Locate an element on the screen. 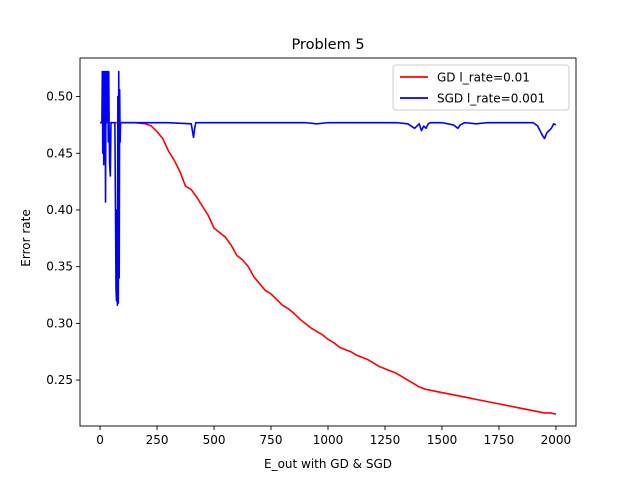 This screenshot has height=480, width=640. x-tick-label: 750 is located at coordinates (271, 440).